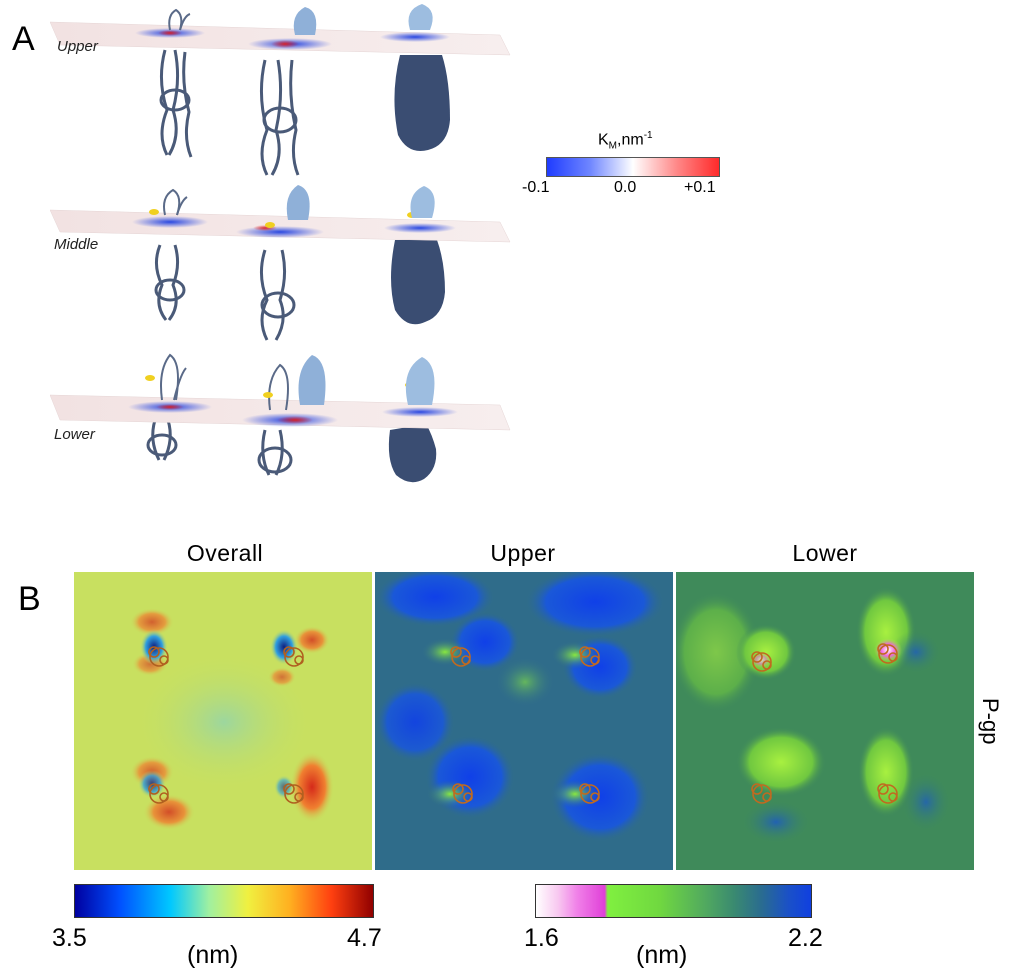 This screenshot has height=971, width=1011. Describe the element at coordinates (76, 244) in the screenshot. I see `slab-label-middle: Middle` at that location.